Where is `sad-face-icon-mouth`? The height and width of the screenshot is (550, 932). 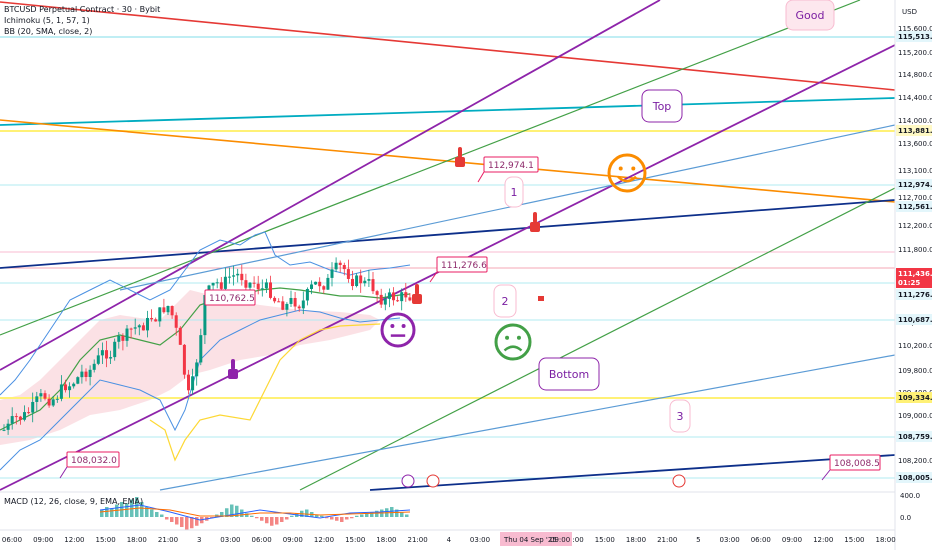
sad-face-icon-mouth is located at coordinates (513, 348).